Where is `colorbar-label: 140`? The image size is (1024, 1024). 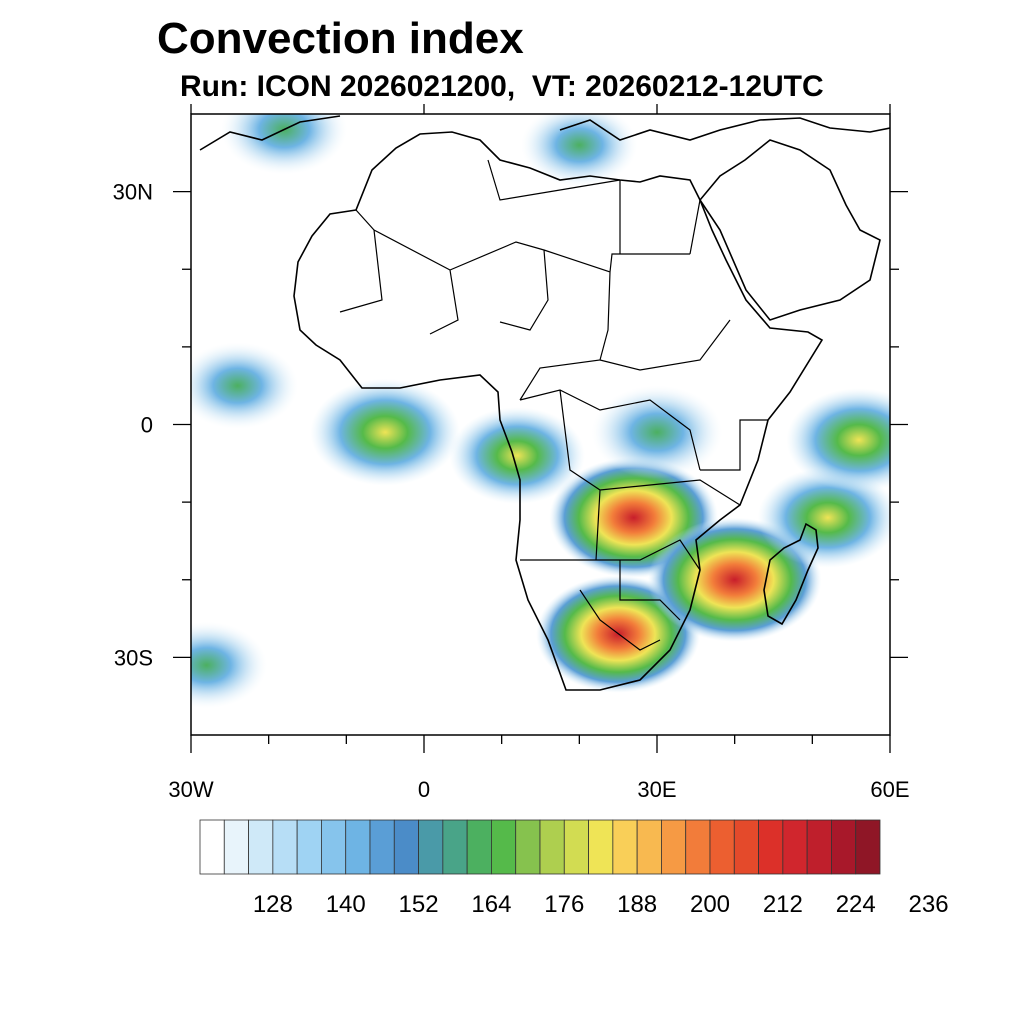
colorbar-label: 140 is located at coordinates (346, 904).